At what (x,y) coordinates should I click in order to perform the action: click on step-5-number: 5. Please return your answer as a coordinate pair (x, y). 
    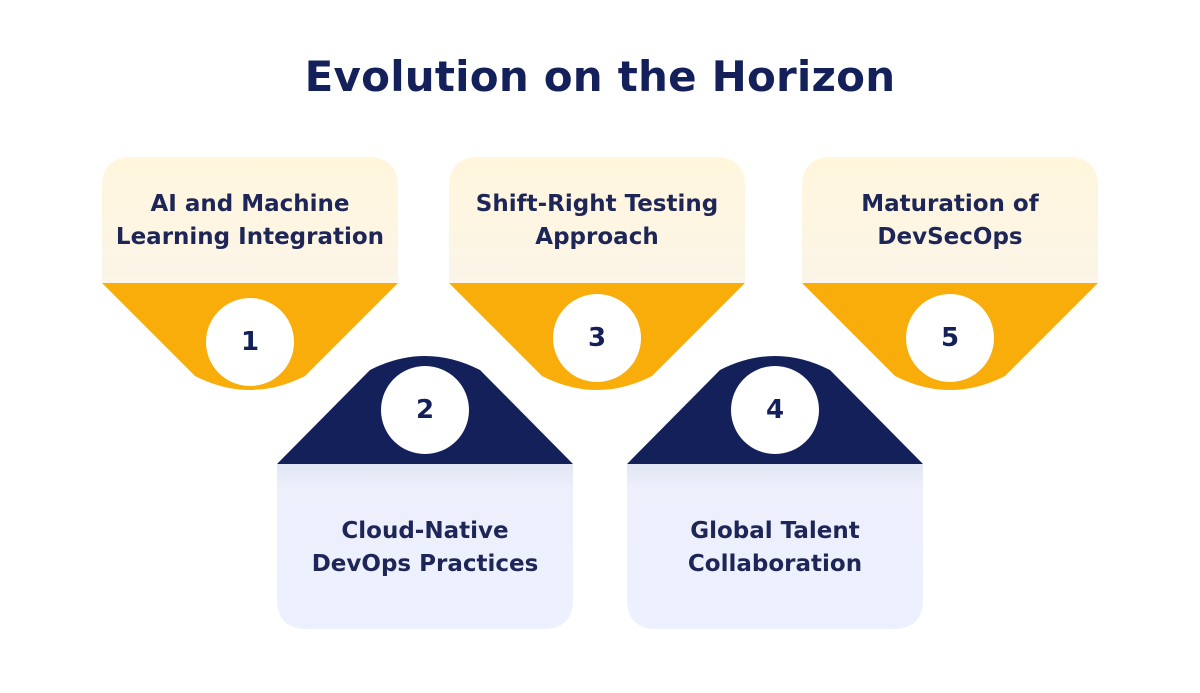
    Looking at the image, I should click on (950, 338).